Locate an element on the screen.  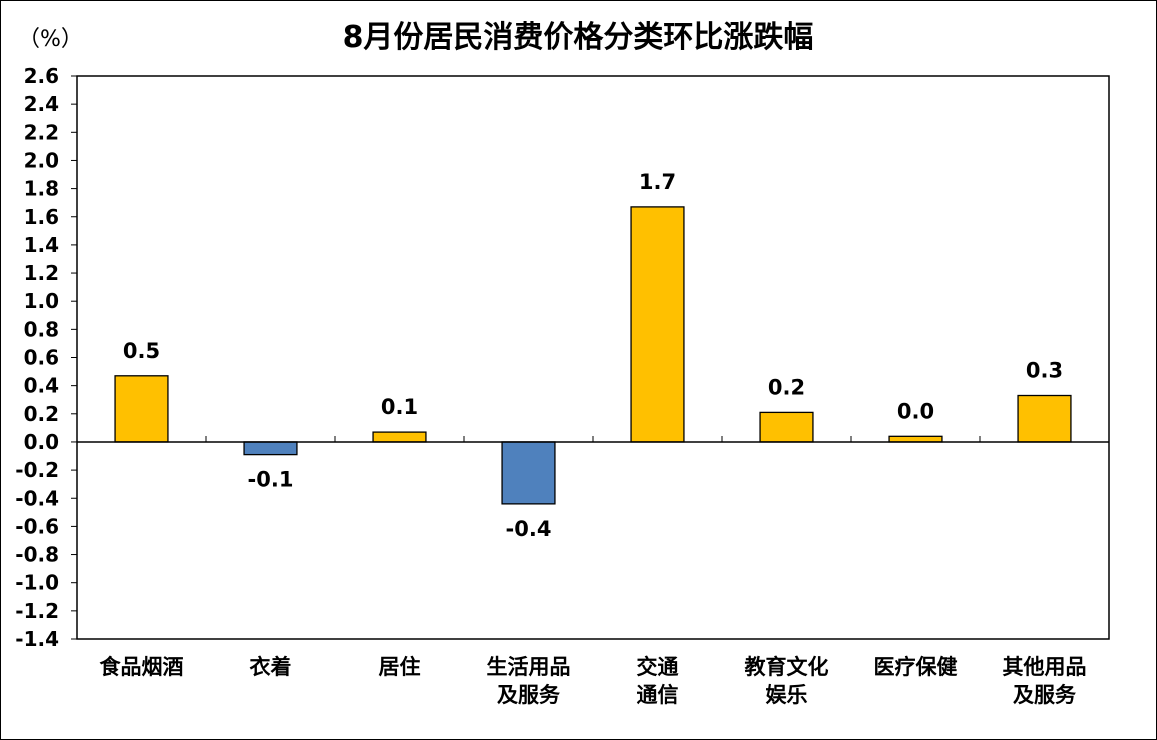
y-tick-label: -0.2 is located at coordinates (37, 470).